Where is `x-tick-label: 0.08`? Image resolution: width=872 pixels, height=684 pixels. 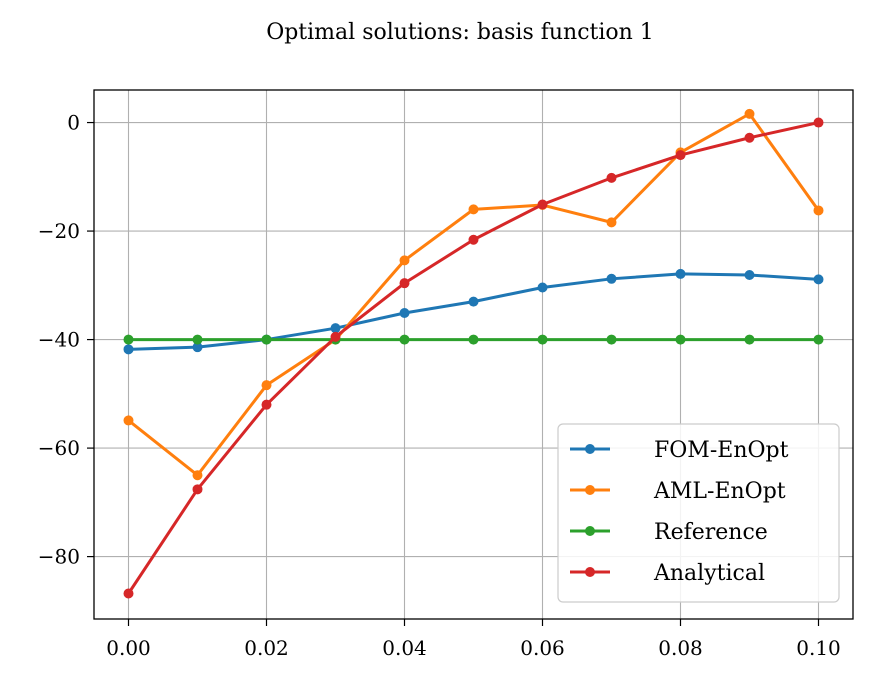 x-tick-label: 0.08 is located at coordinates (680, 648).